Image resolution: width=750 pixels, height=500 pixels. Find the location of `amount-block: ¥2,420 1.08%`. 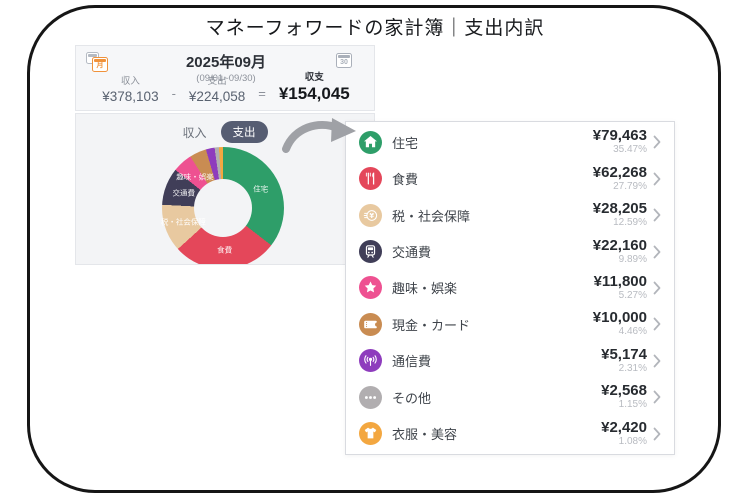

amount-block: ¥2,420 1.08% is located at coordinates (624, 433).